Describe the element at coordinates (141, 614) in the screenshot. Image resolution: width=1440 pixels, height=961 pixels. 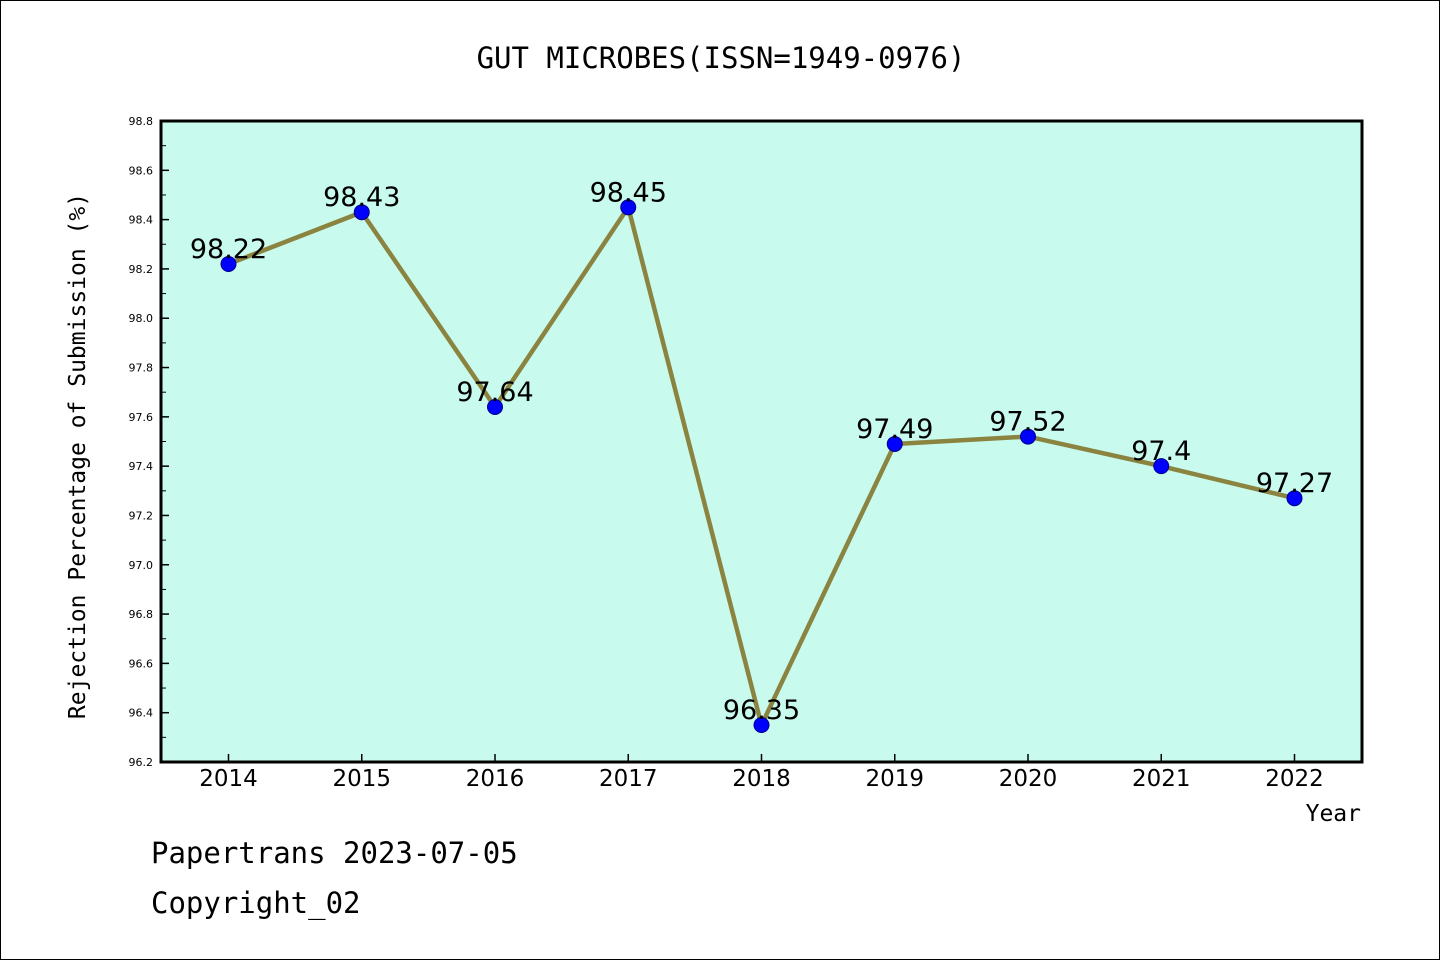
I see `y-tick-label: 96.8` at that location.